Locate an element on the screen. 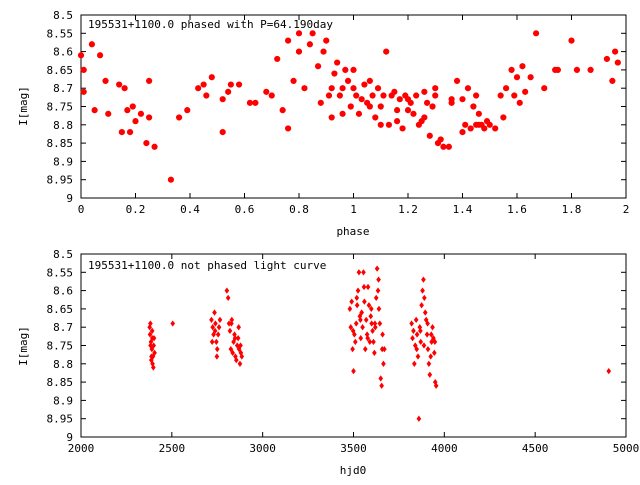 The image size is (640, 485). phased-x-tick-label: 0 is located at coordinates (81, 209).